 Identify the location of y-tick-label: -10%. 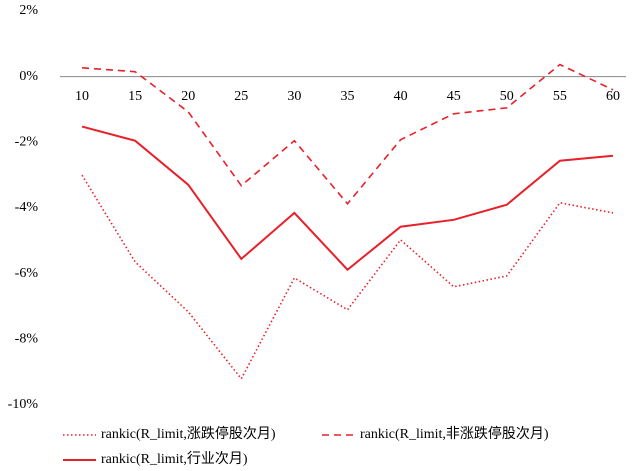
(23, 404).